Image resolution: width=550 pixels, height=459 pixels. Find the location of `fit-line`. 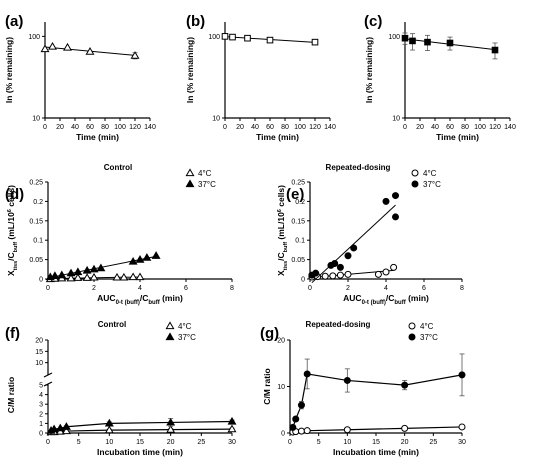

fit-line is located at coordinates (353, 244).